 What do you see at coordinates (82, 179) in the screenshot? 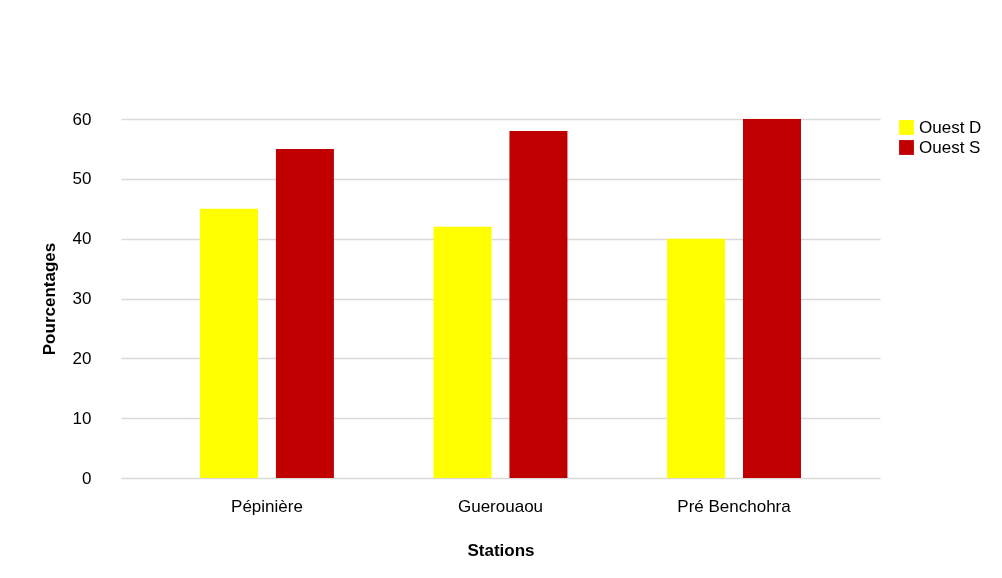
I see `y-tick-label: 50` at bounding box center [82, 179].